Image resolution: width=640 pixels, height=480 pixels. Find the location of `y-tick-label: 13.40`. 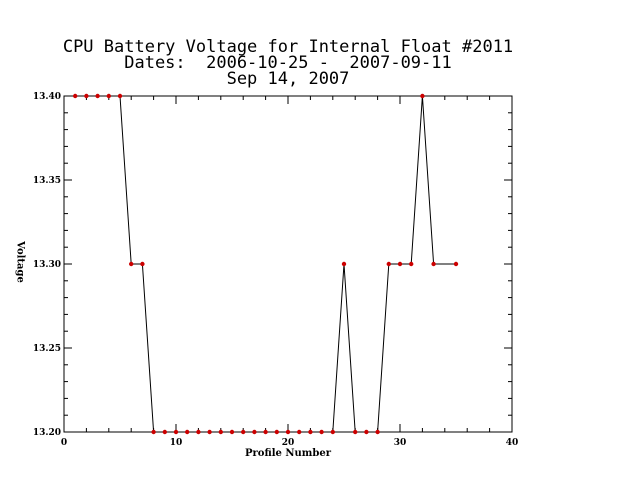

y-tick-label: 13.40 is located at coordinates (47, 97).